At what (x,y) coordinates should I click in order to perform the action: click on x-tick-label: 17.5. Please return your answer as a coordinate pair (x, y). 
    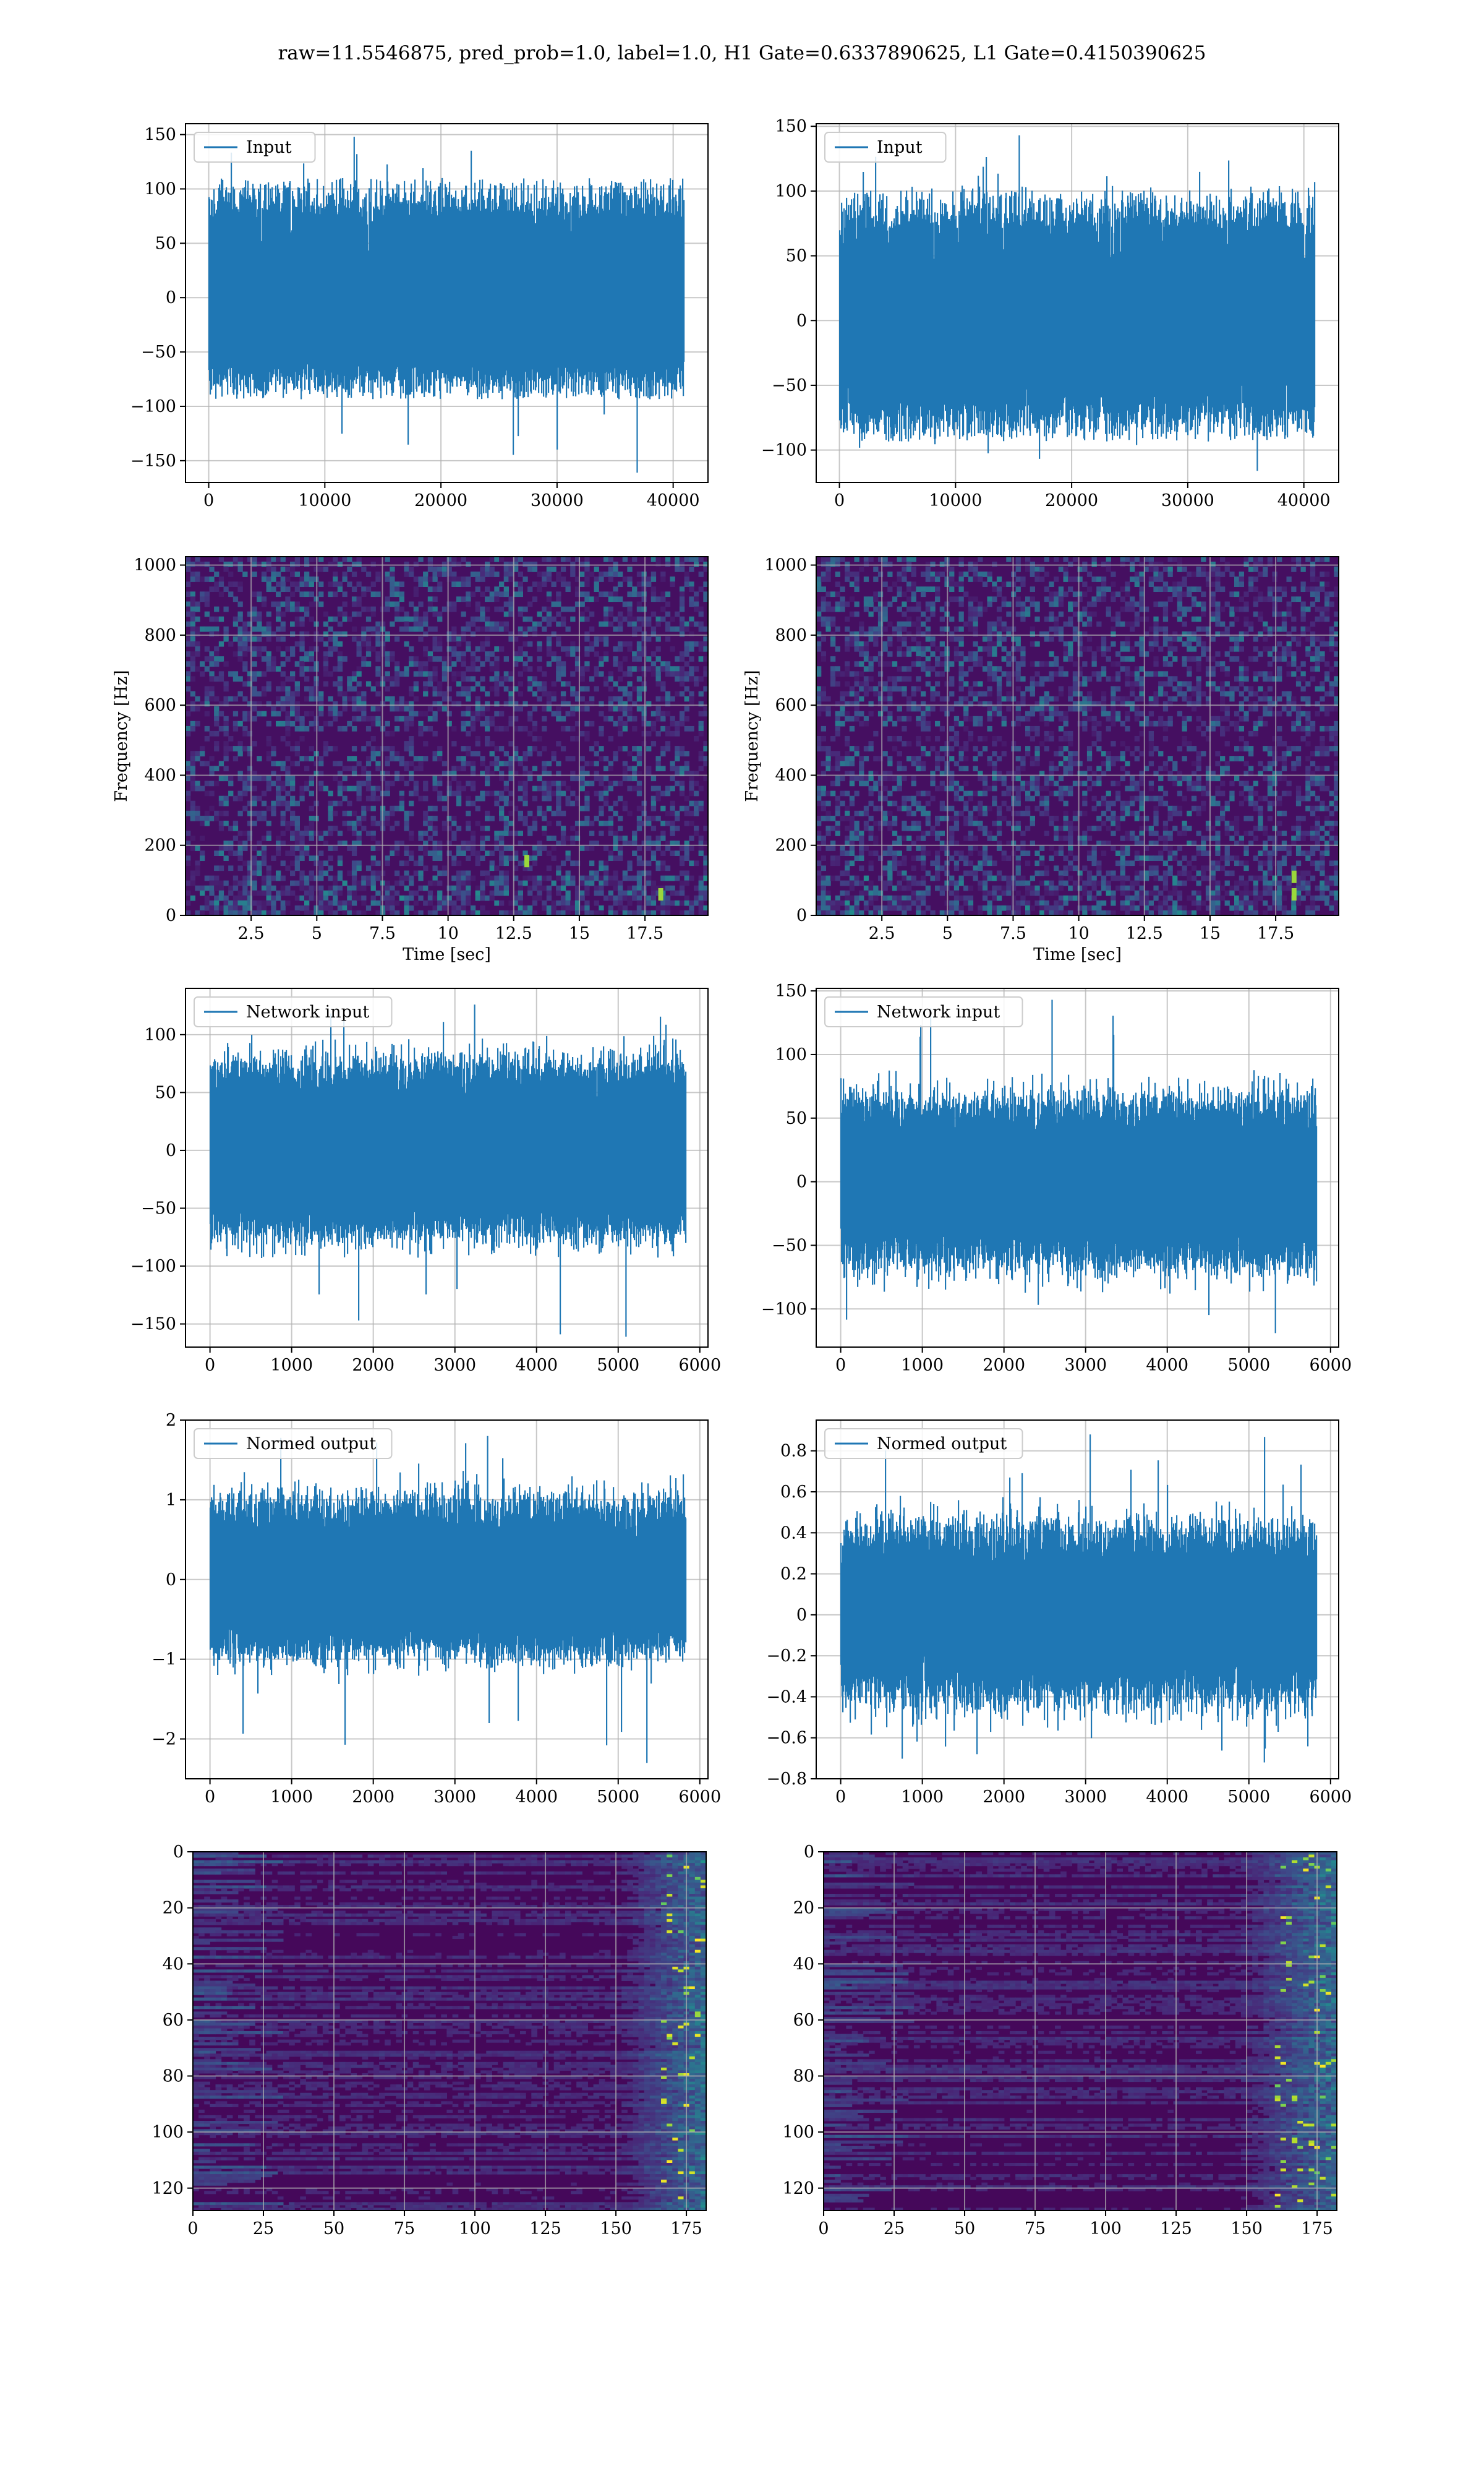
    Looking at the image, I should click on (1275, 933).